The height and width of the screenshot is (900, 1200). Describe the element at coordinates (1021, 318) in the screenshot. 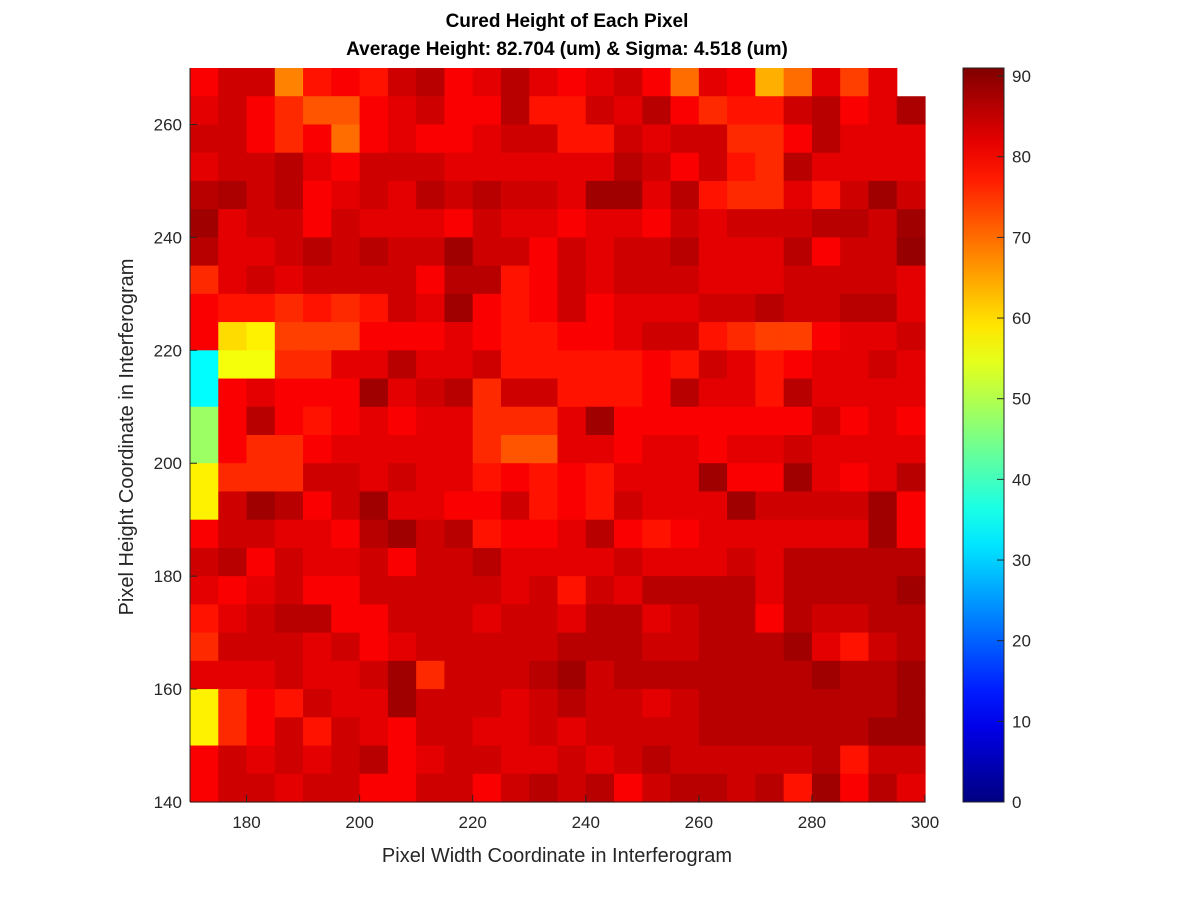

I see `colorbar-tick-label: 60` at that location.